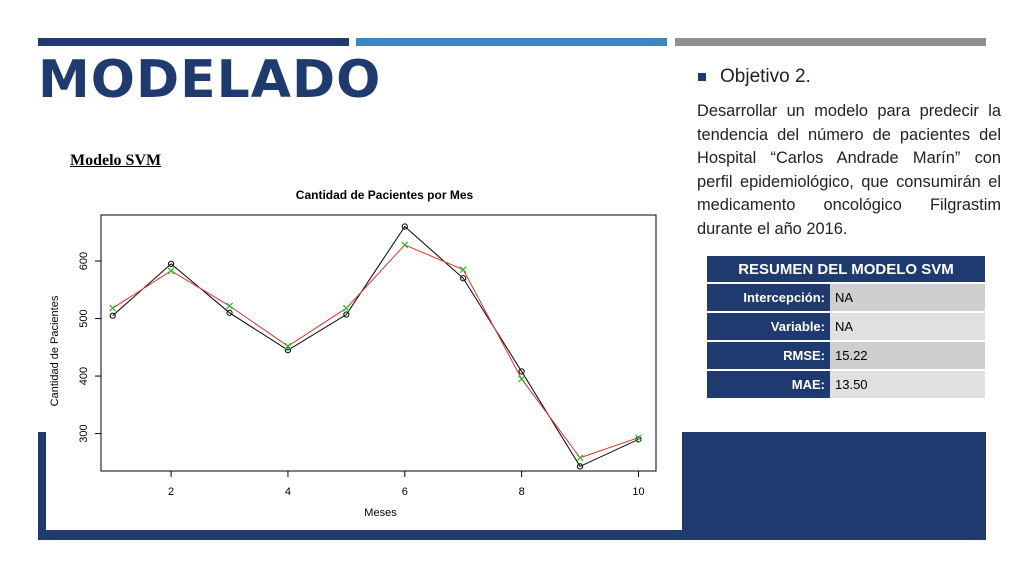  What do you see at coordinates (907, 355) in the screenshot?
I see `summary-value: 15.22` at bounding box center [907, 355].